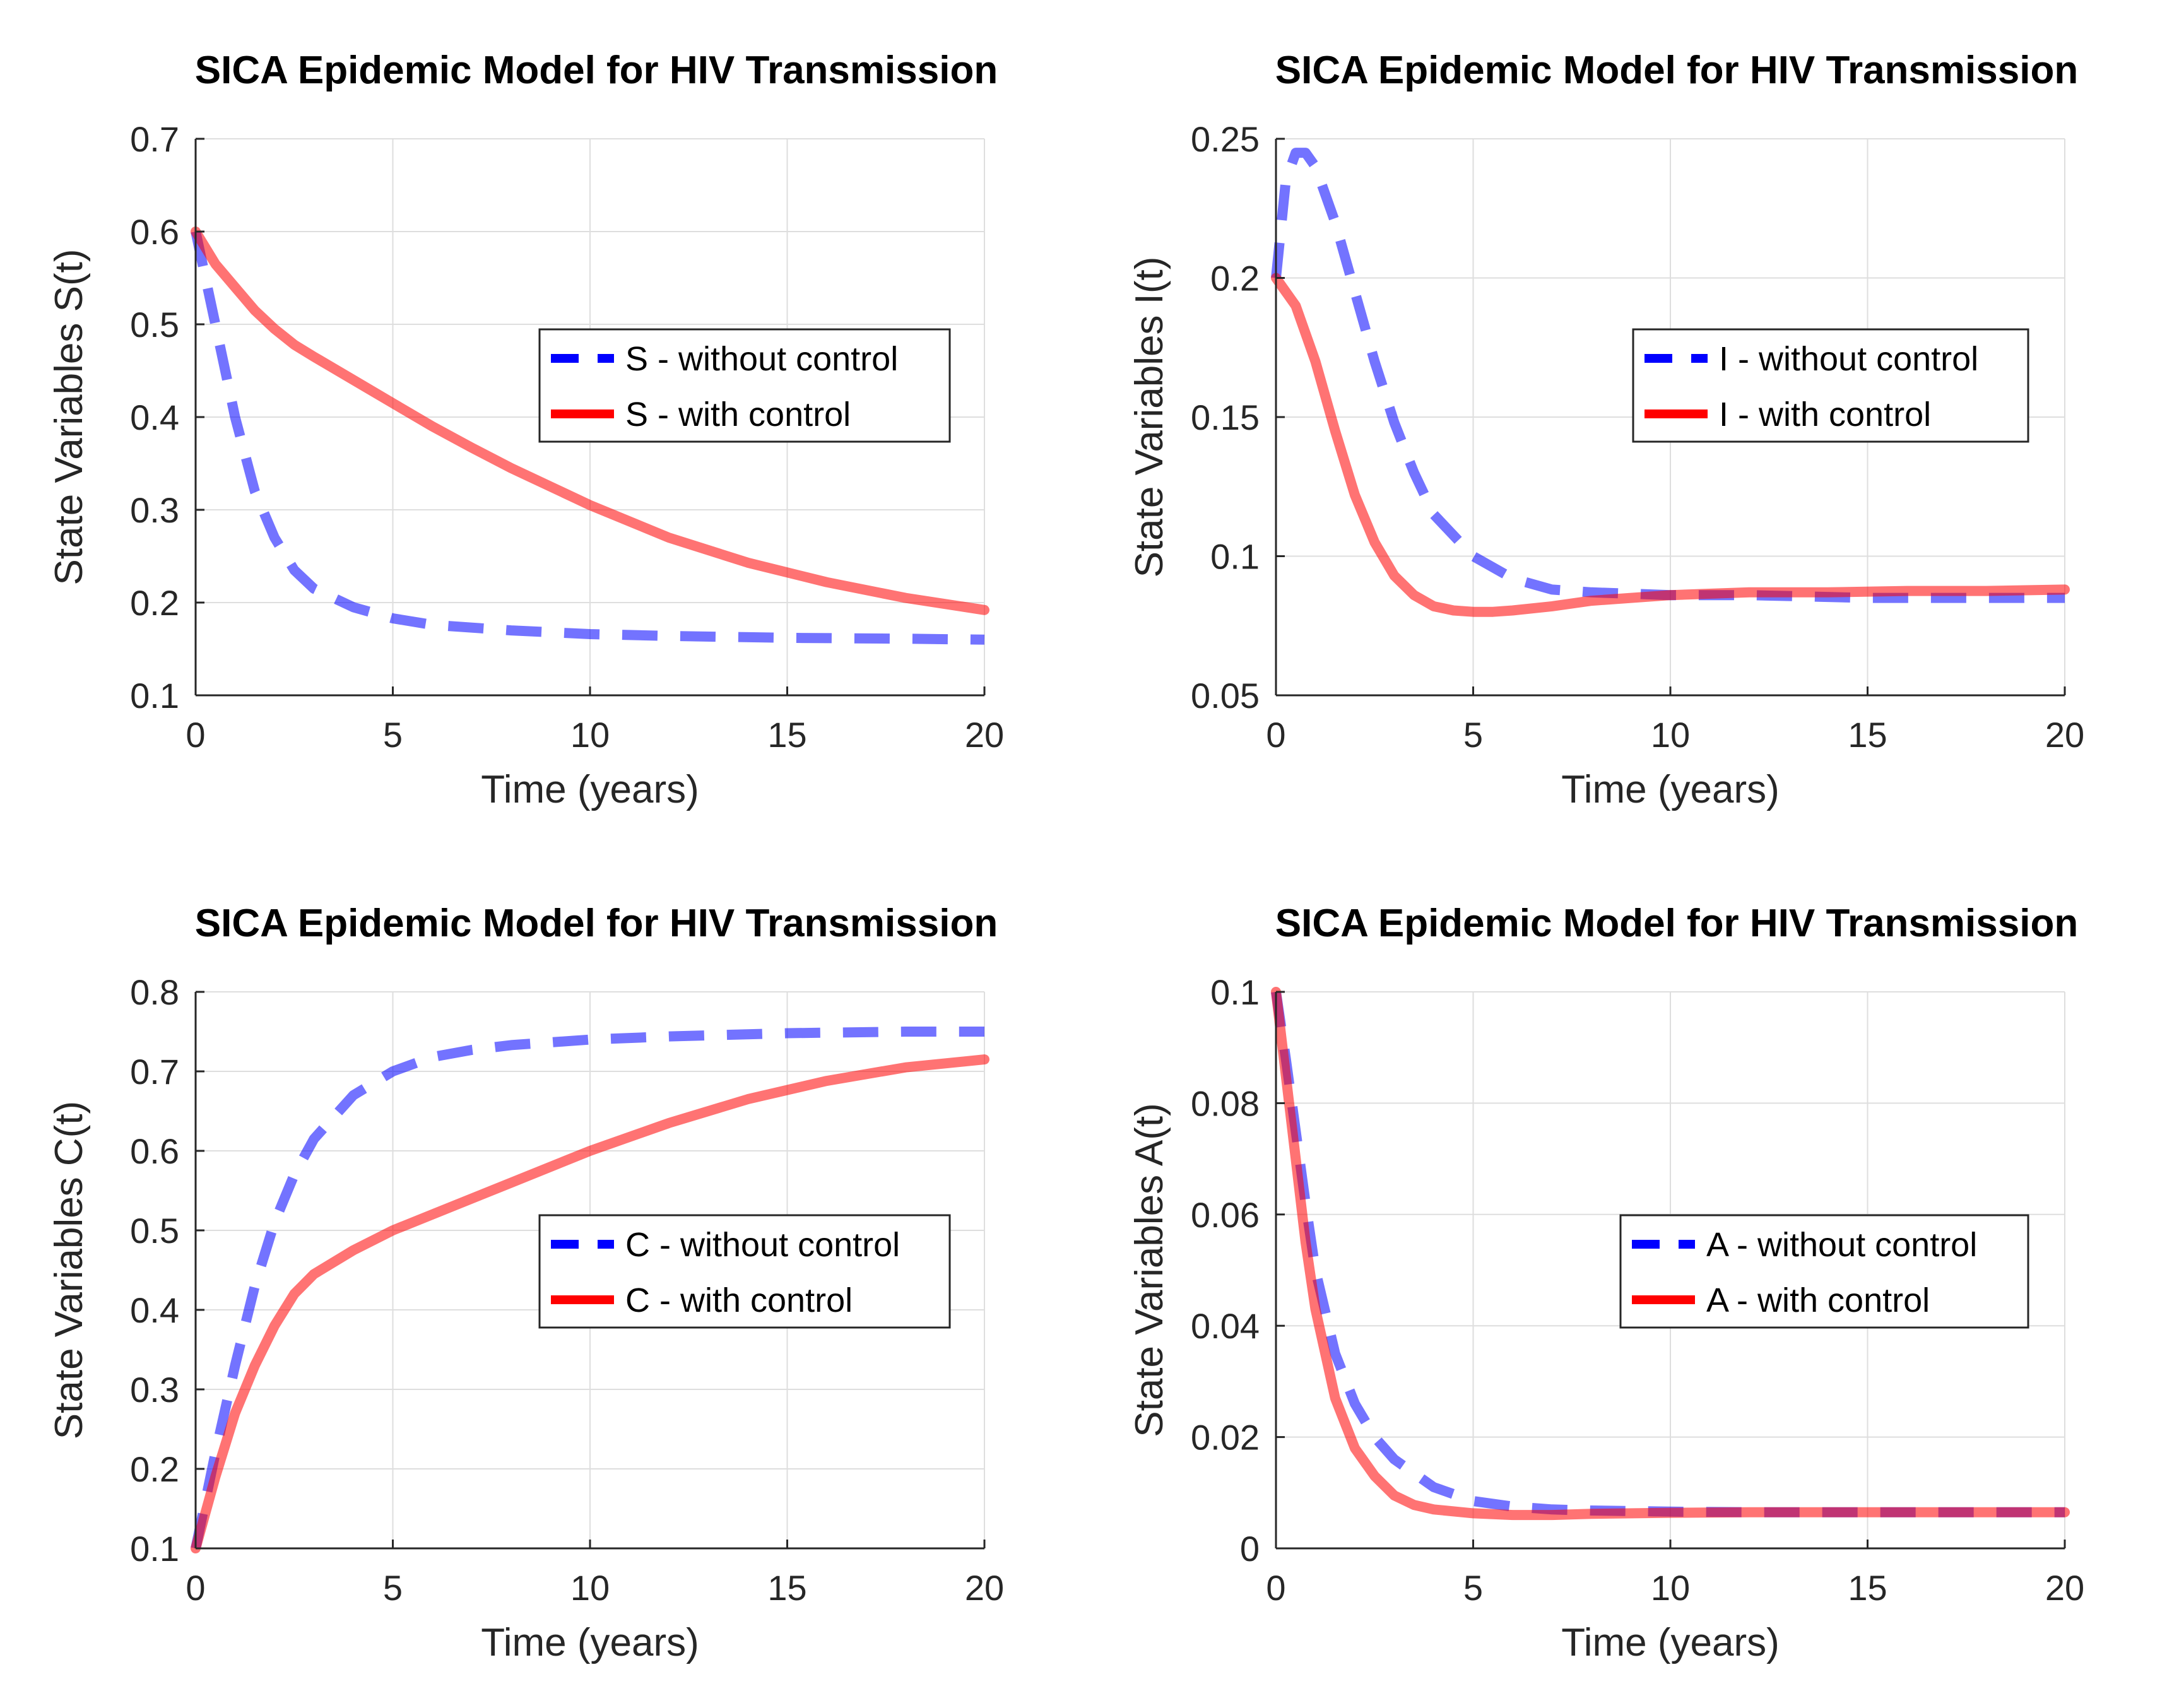  Describe the element at coordinates (1225, 139) in the screenshot. I see `y-tick-label: 0.25` at that location.